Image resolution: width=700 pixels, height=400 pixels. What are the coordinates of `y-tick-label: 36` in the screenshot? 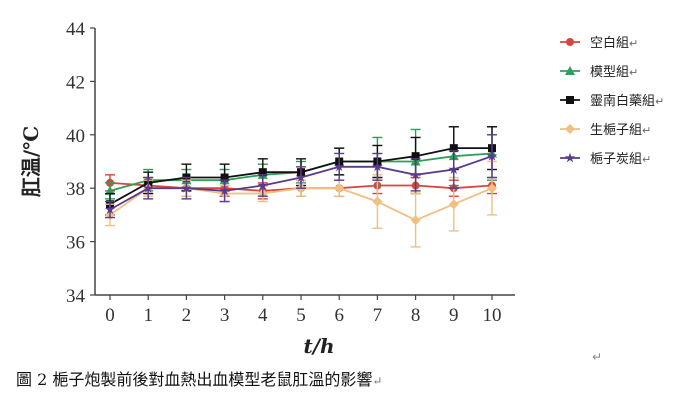 It's located at (75, 243).